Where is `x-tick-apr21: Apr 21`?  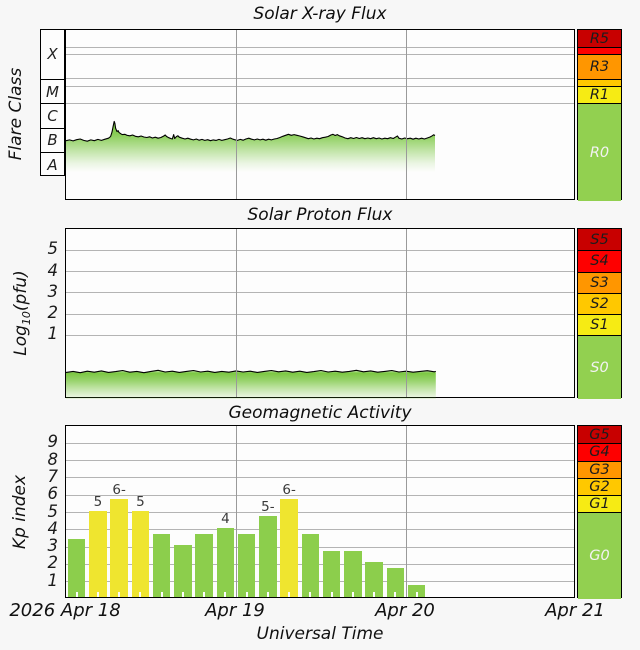 x-tick-apr21: Apr 21 is located at coordinates (575, 610).